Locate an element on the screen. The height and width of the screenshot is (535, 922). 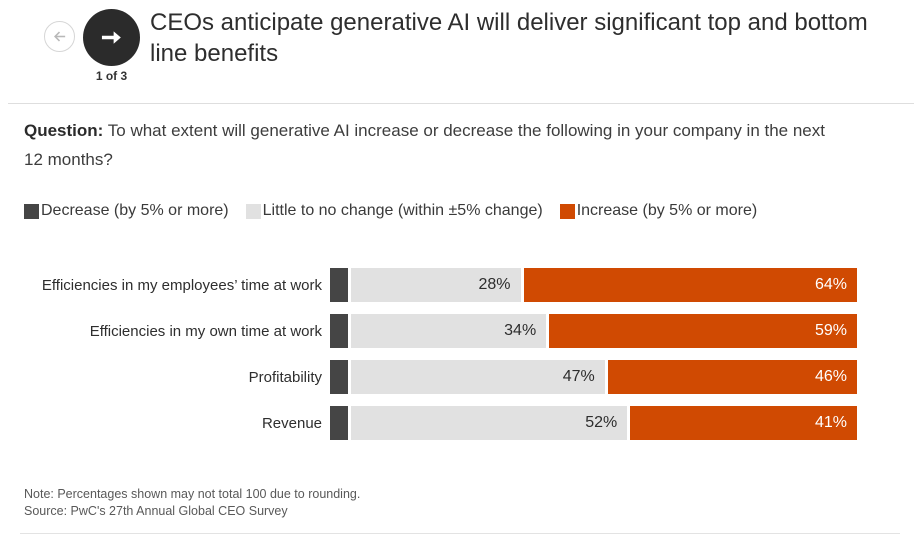
value-label: 52% is located at coordinates (601, 422).